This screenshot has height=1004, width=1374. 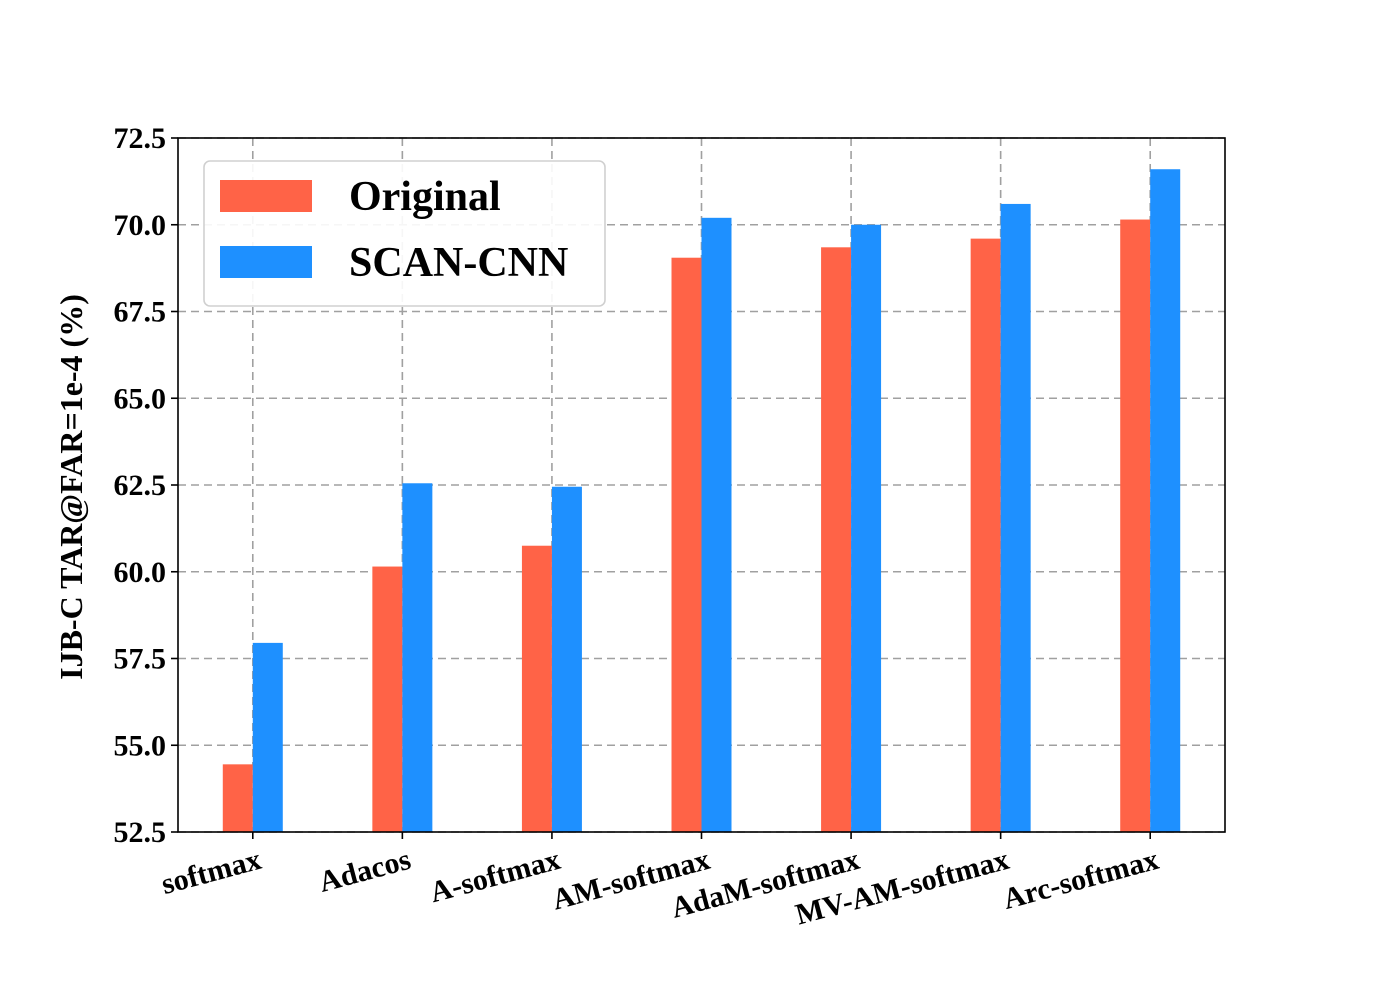 I want to click on y-tick-label: 57.5, so click(x=140, y=659).